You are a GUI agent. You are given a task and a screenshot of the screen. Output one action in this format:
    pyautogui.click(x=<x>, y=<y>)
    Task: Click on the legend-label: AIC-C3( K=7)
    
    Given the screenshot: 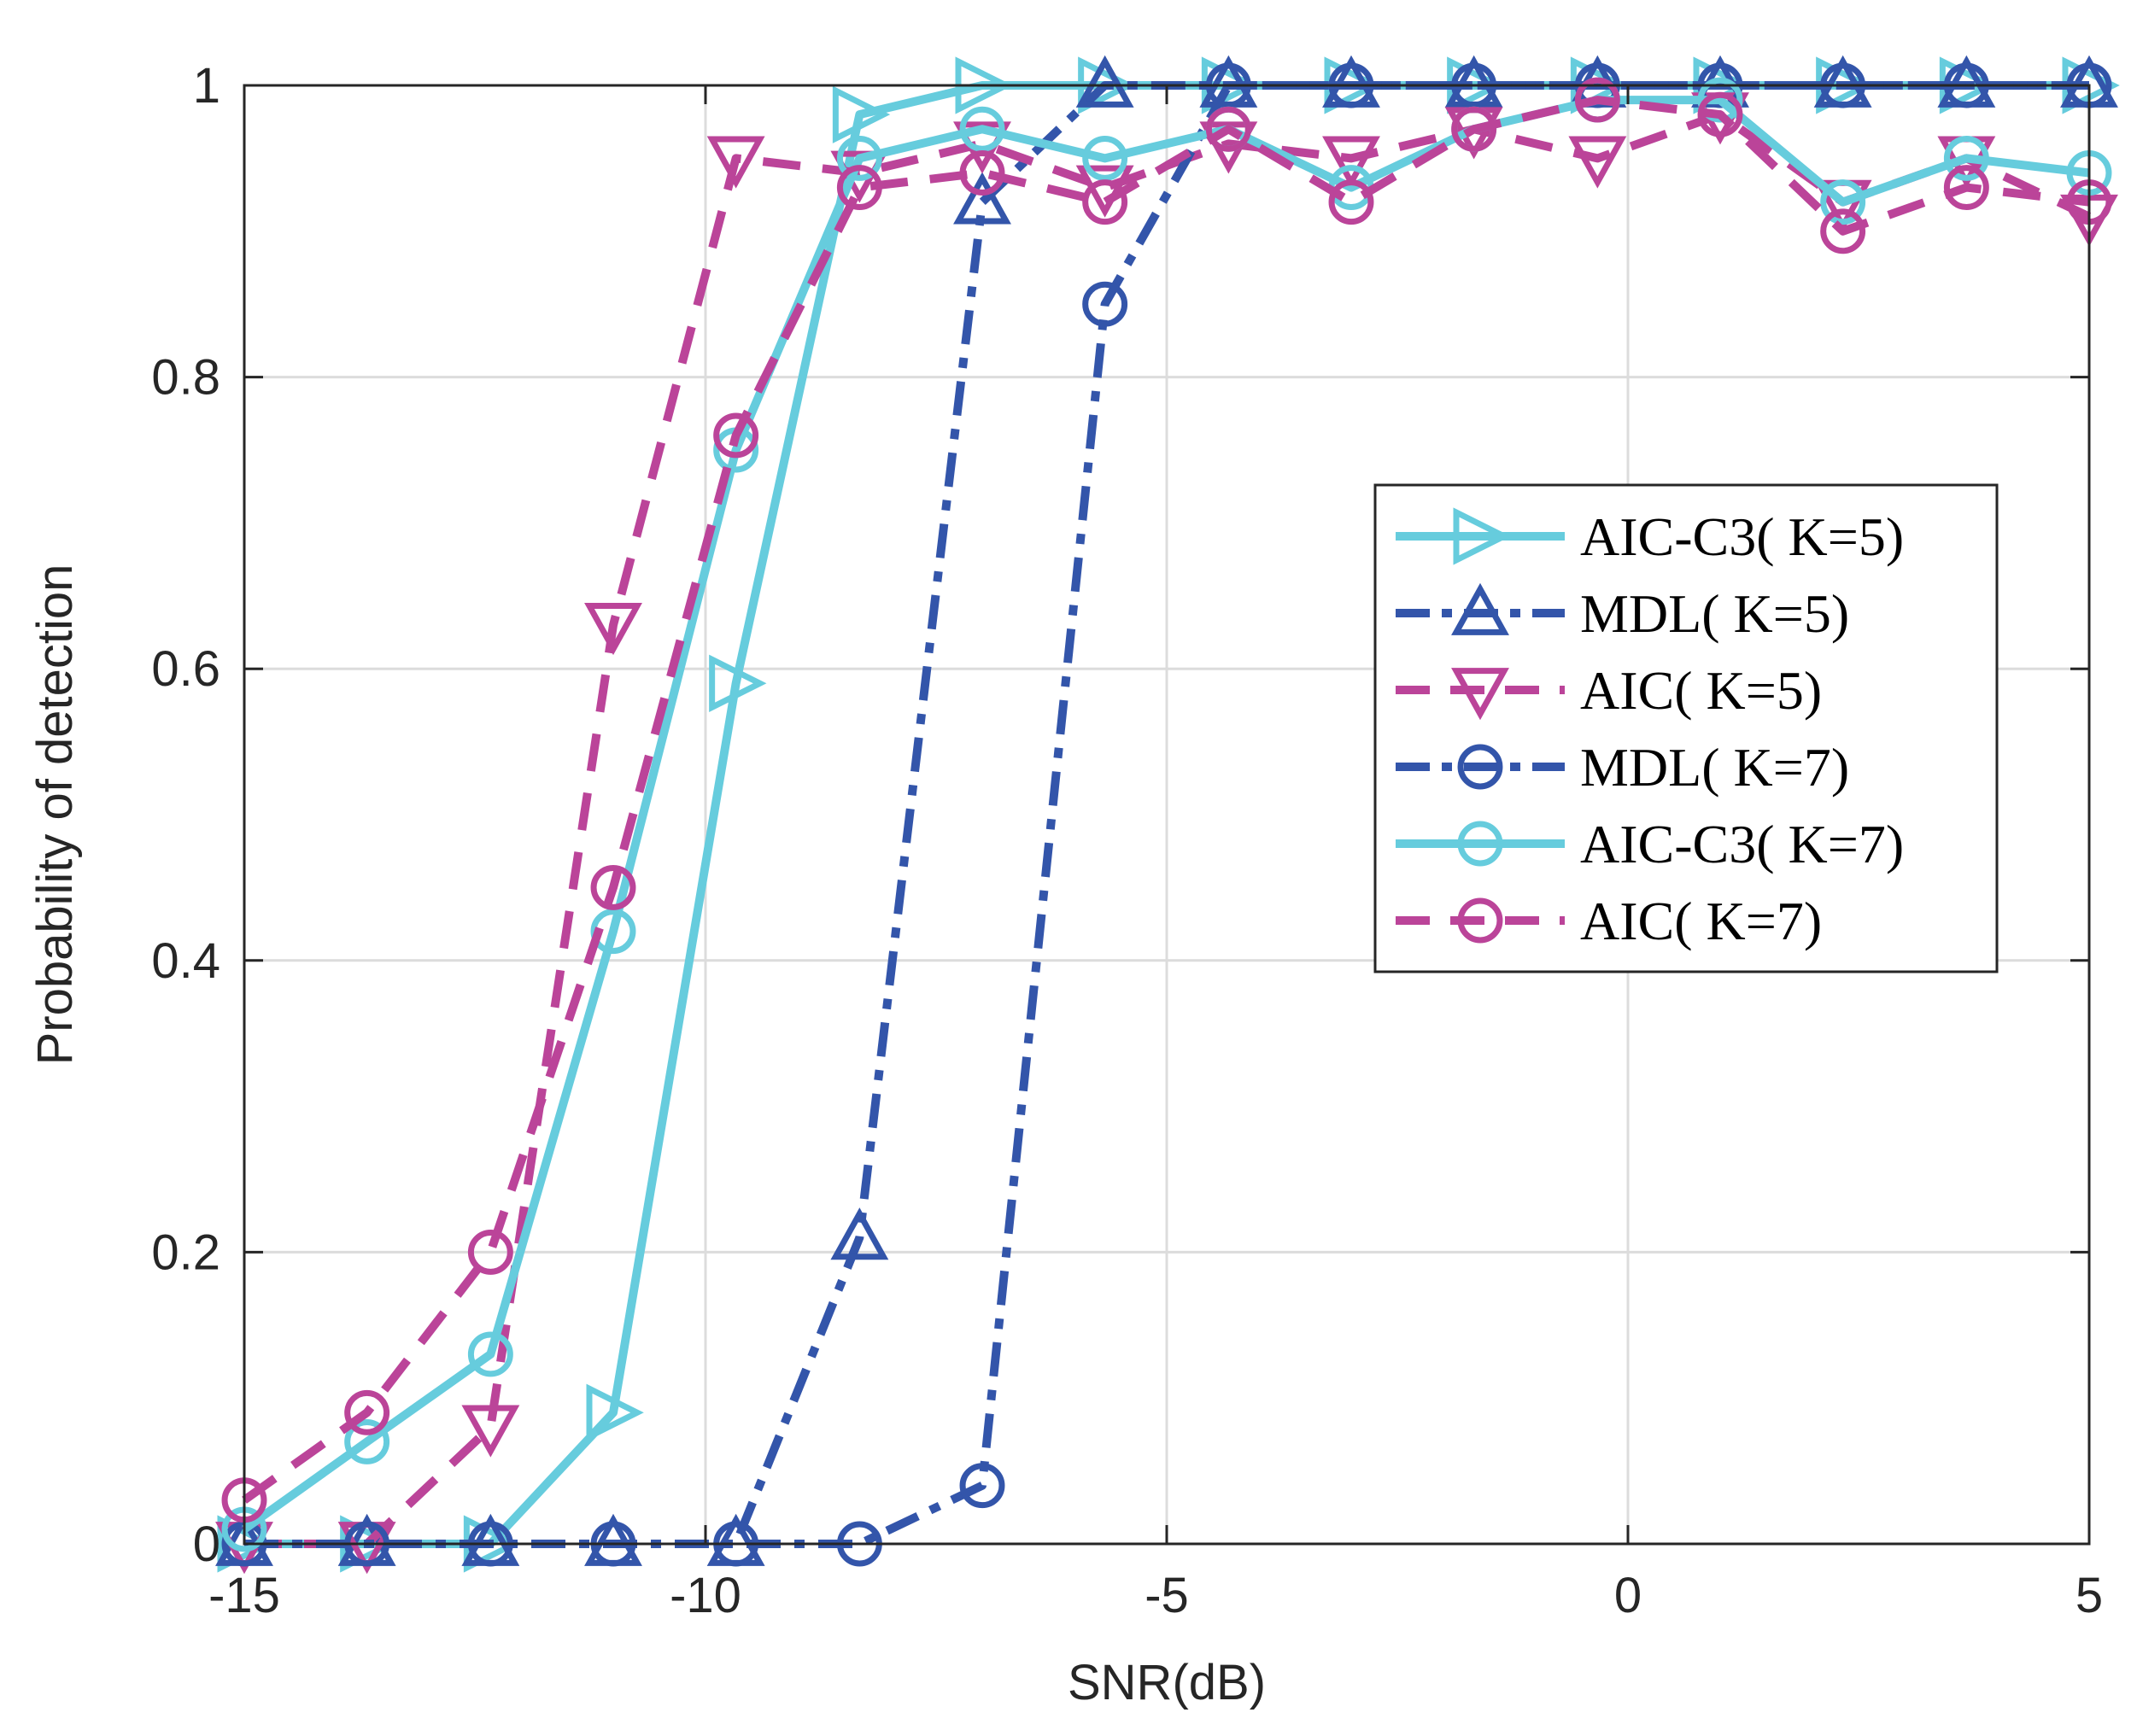 What is the action you would take?
    pyautogui.click(x=1742, y=844)
    